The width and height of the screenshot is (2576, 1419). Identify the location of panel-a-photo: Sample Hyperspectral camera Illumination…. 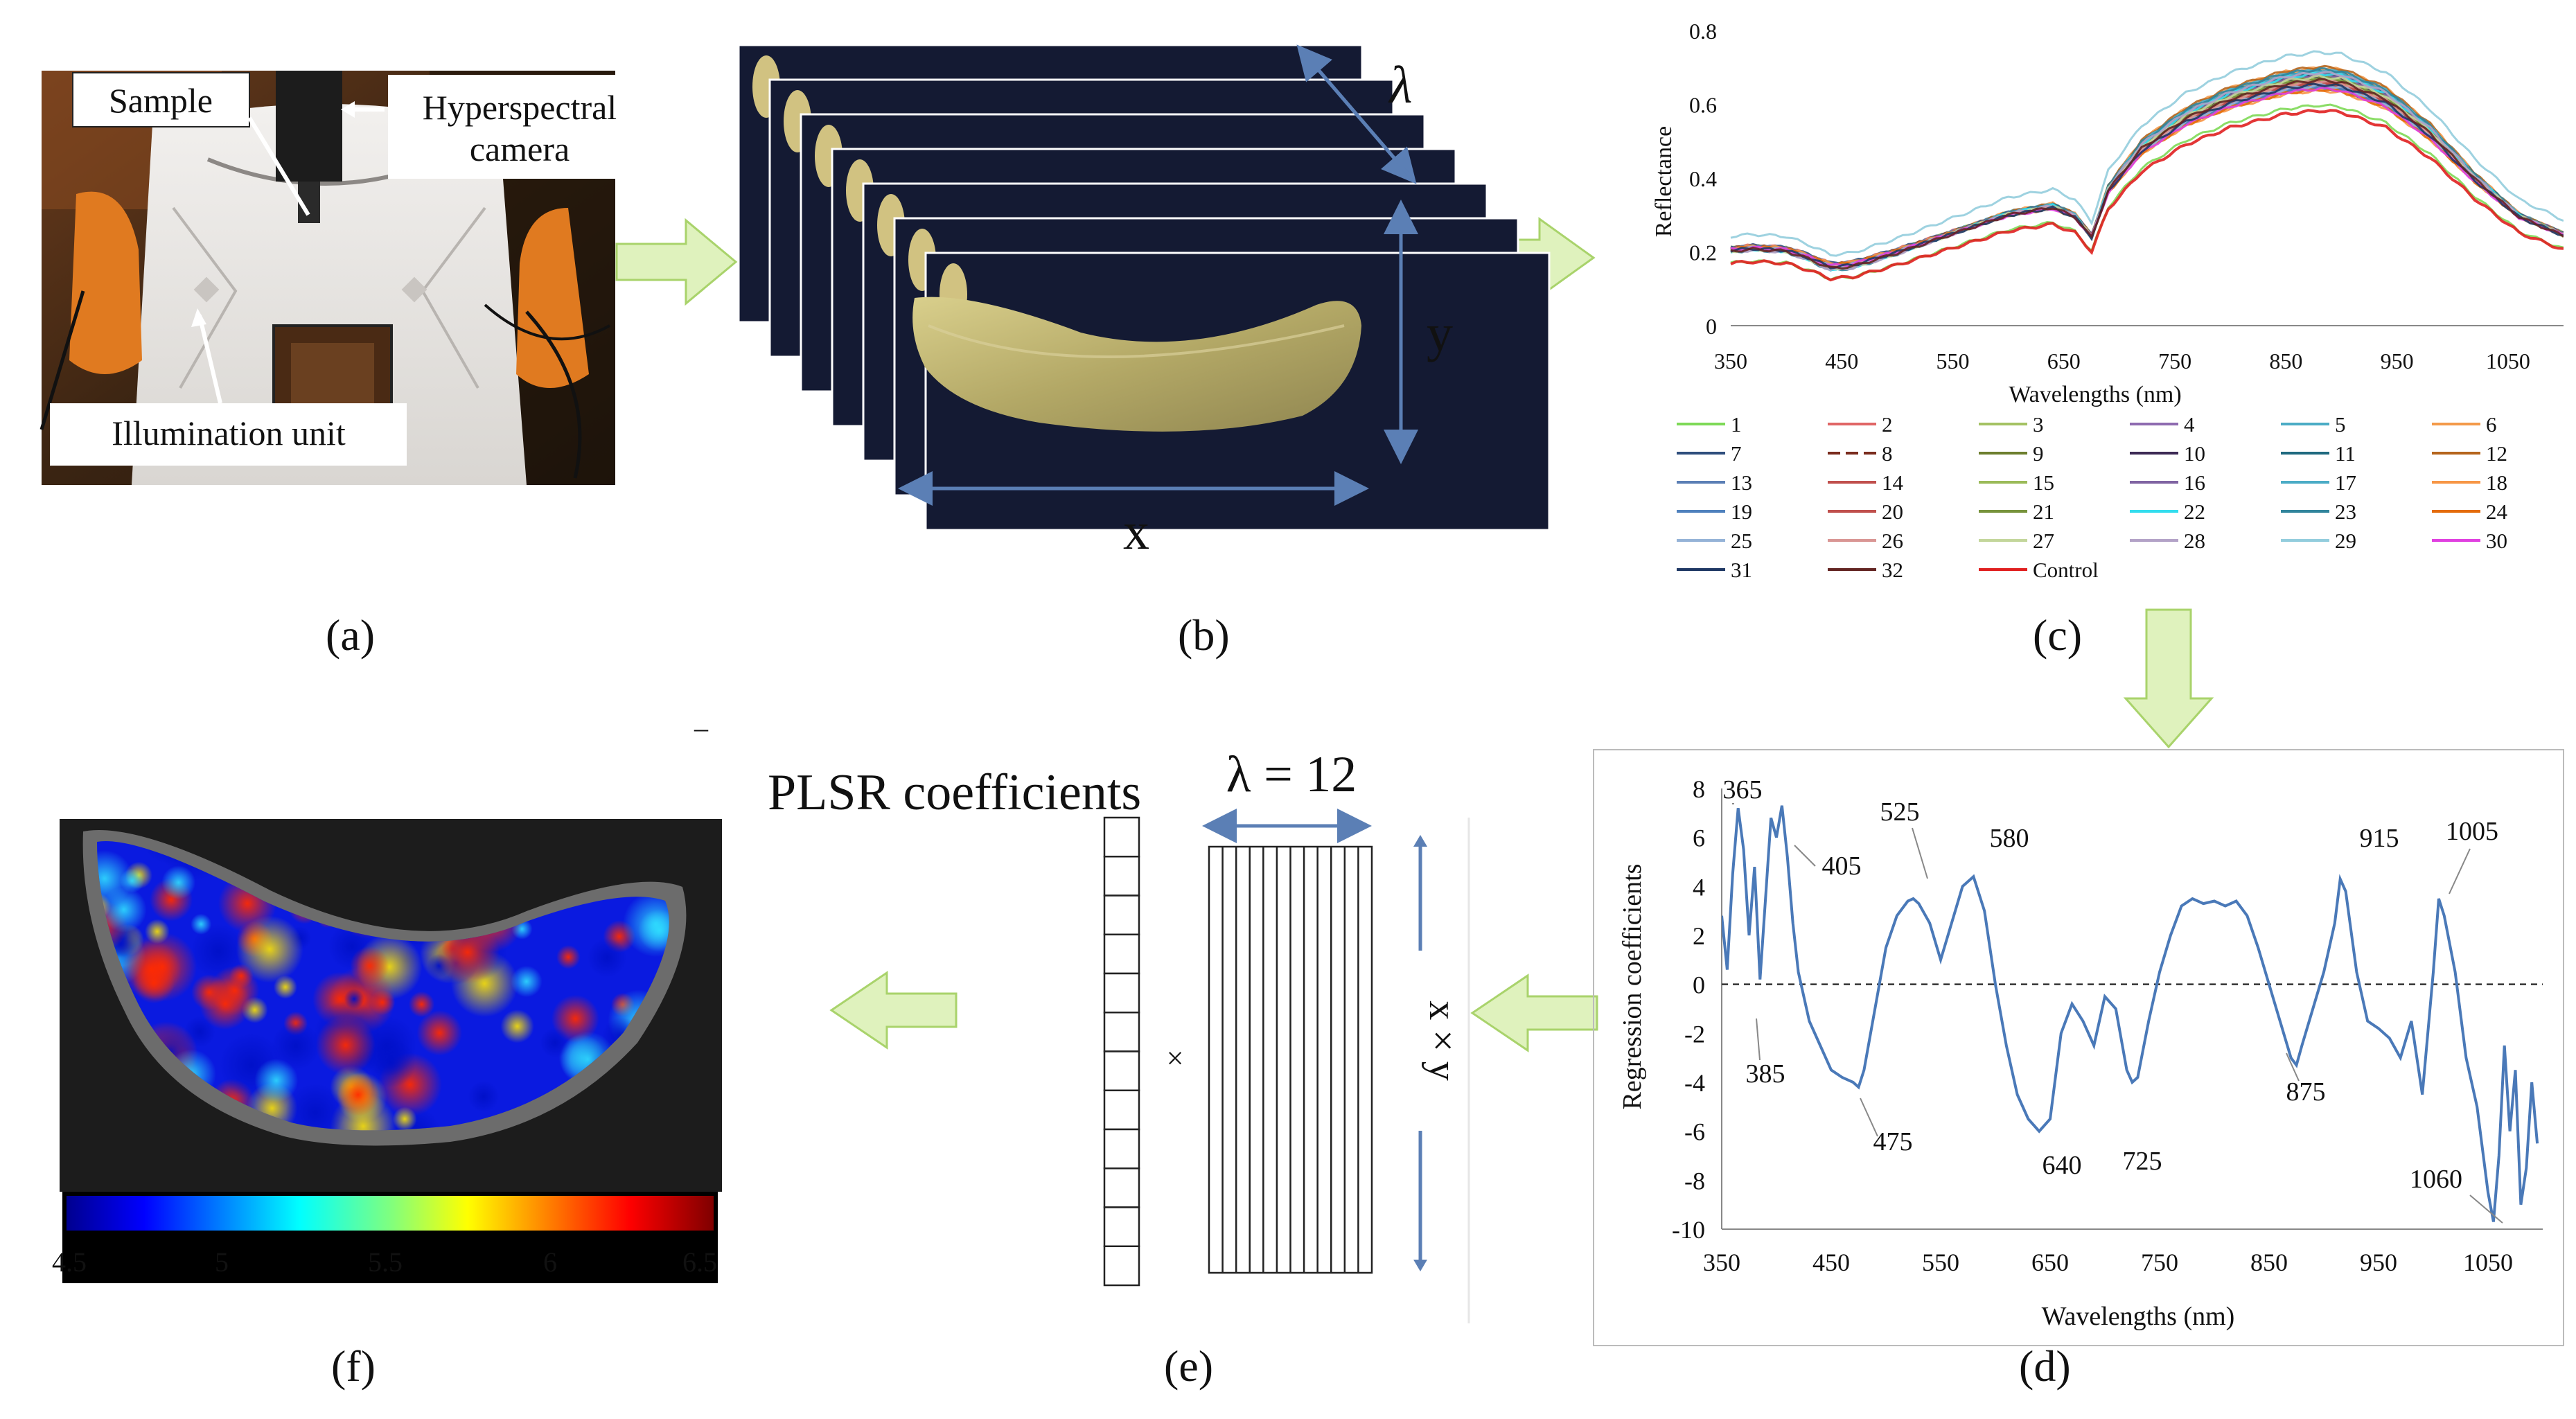
(345, 278).